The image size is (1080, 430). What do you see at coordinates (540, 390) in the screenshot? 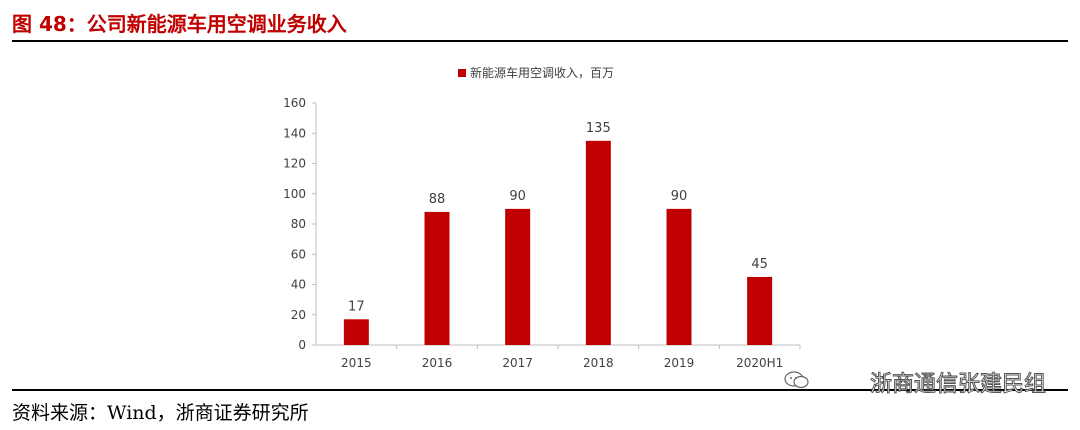
I see `source-rule` at bounding box center [540, 390].